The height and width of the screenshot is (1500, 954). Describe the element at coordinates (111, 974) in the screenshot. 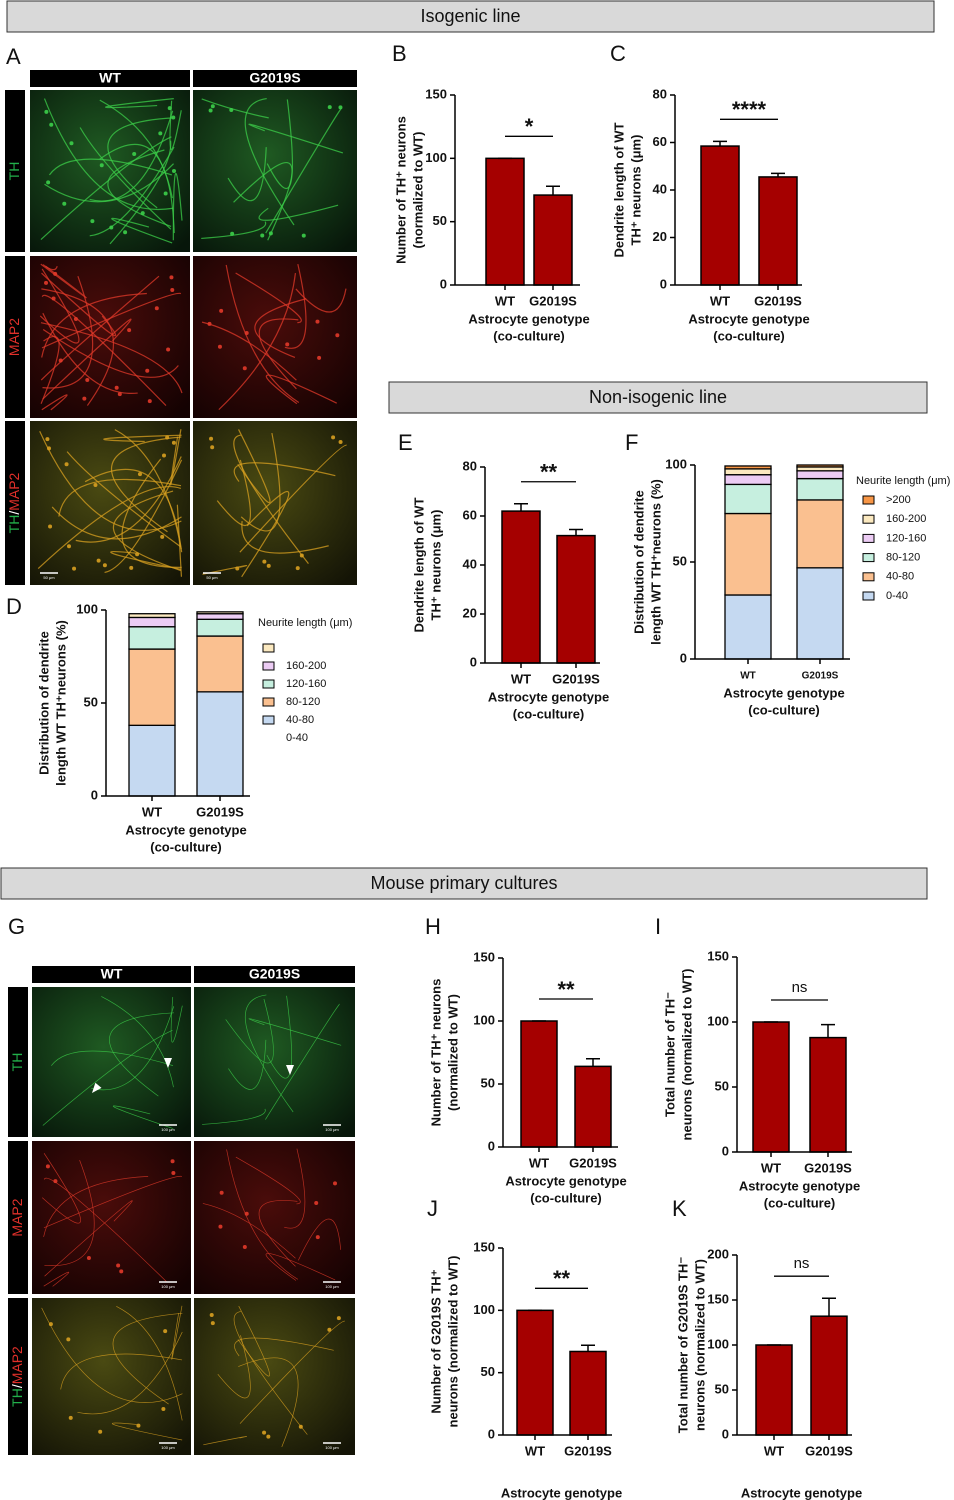

I see `column-header-box` at that location.